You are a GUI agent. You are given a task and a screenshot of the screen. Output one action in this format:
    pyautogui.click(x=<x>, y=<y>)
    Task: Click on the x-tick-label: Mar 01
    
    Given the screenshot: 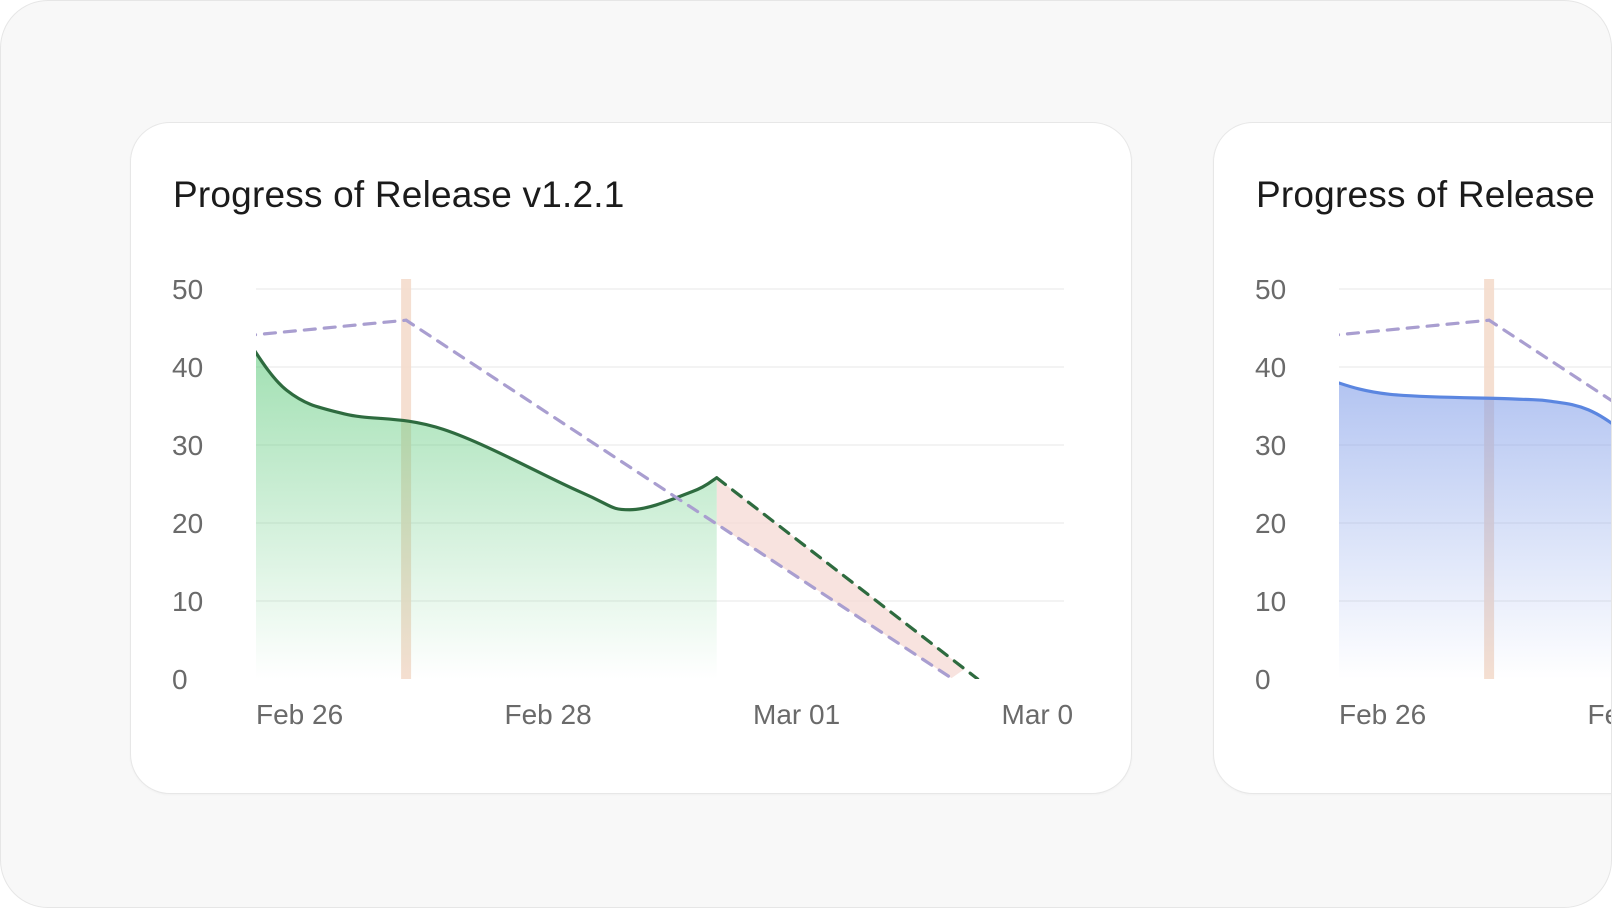 What is the action you would take?
    pyautogui.click(x=796, y=714)
    